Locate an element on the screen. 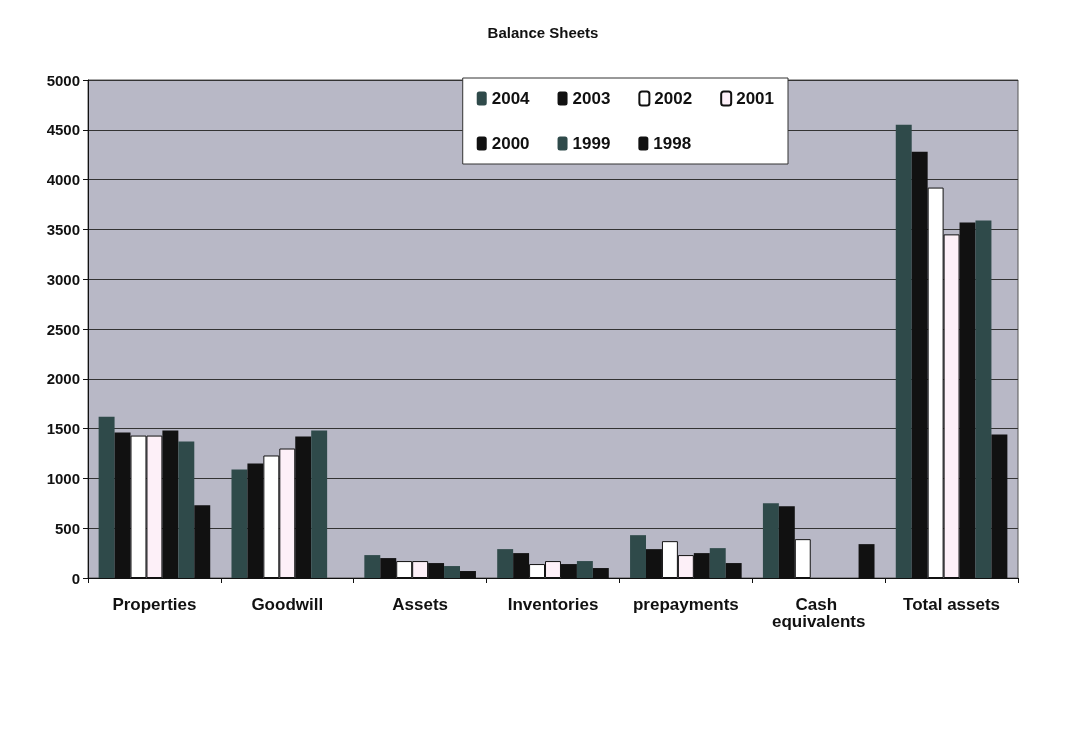 Image resolution: width=1091 pixels, height=731 pixels. legend-label: 2002 is located at coordinates (673, 98).